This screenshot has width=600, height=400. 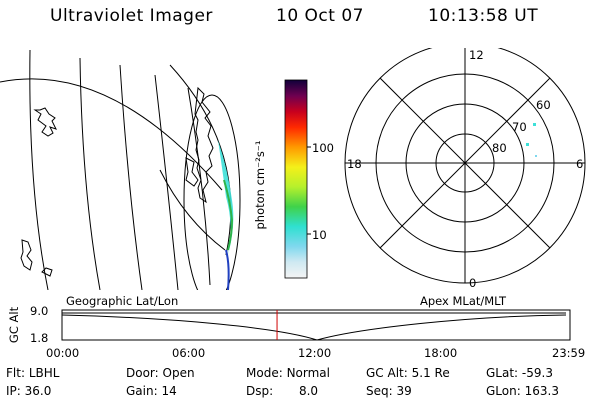 I want to click on glon-value: 163.3, so click(x=541, y=391).